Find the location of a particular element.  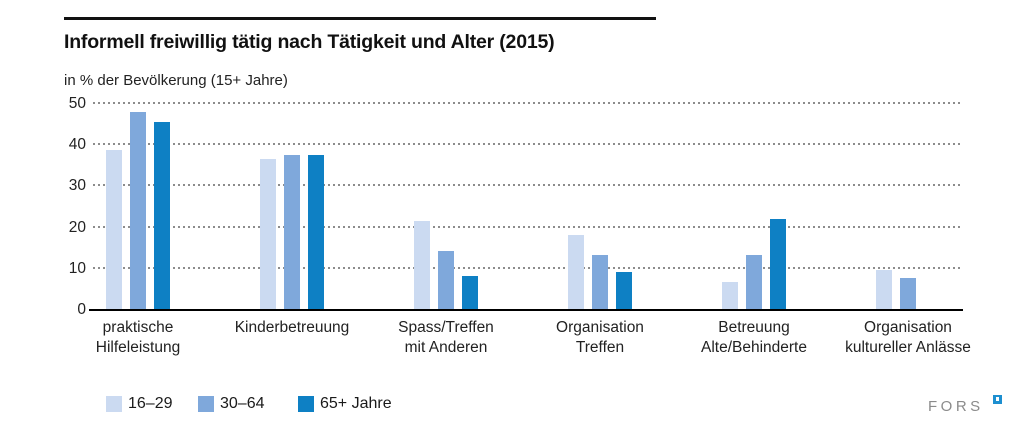

bar-16–29-cat0 is located at coordinates (114, 229).